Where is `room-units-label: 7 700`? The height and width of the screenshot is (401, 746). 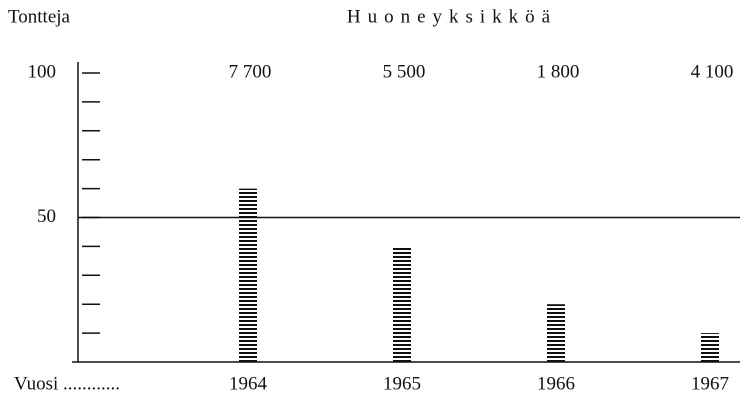 room-units-label: 7 700 is located at coordinates (250, 71).